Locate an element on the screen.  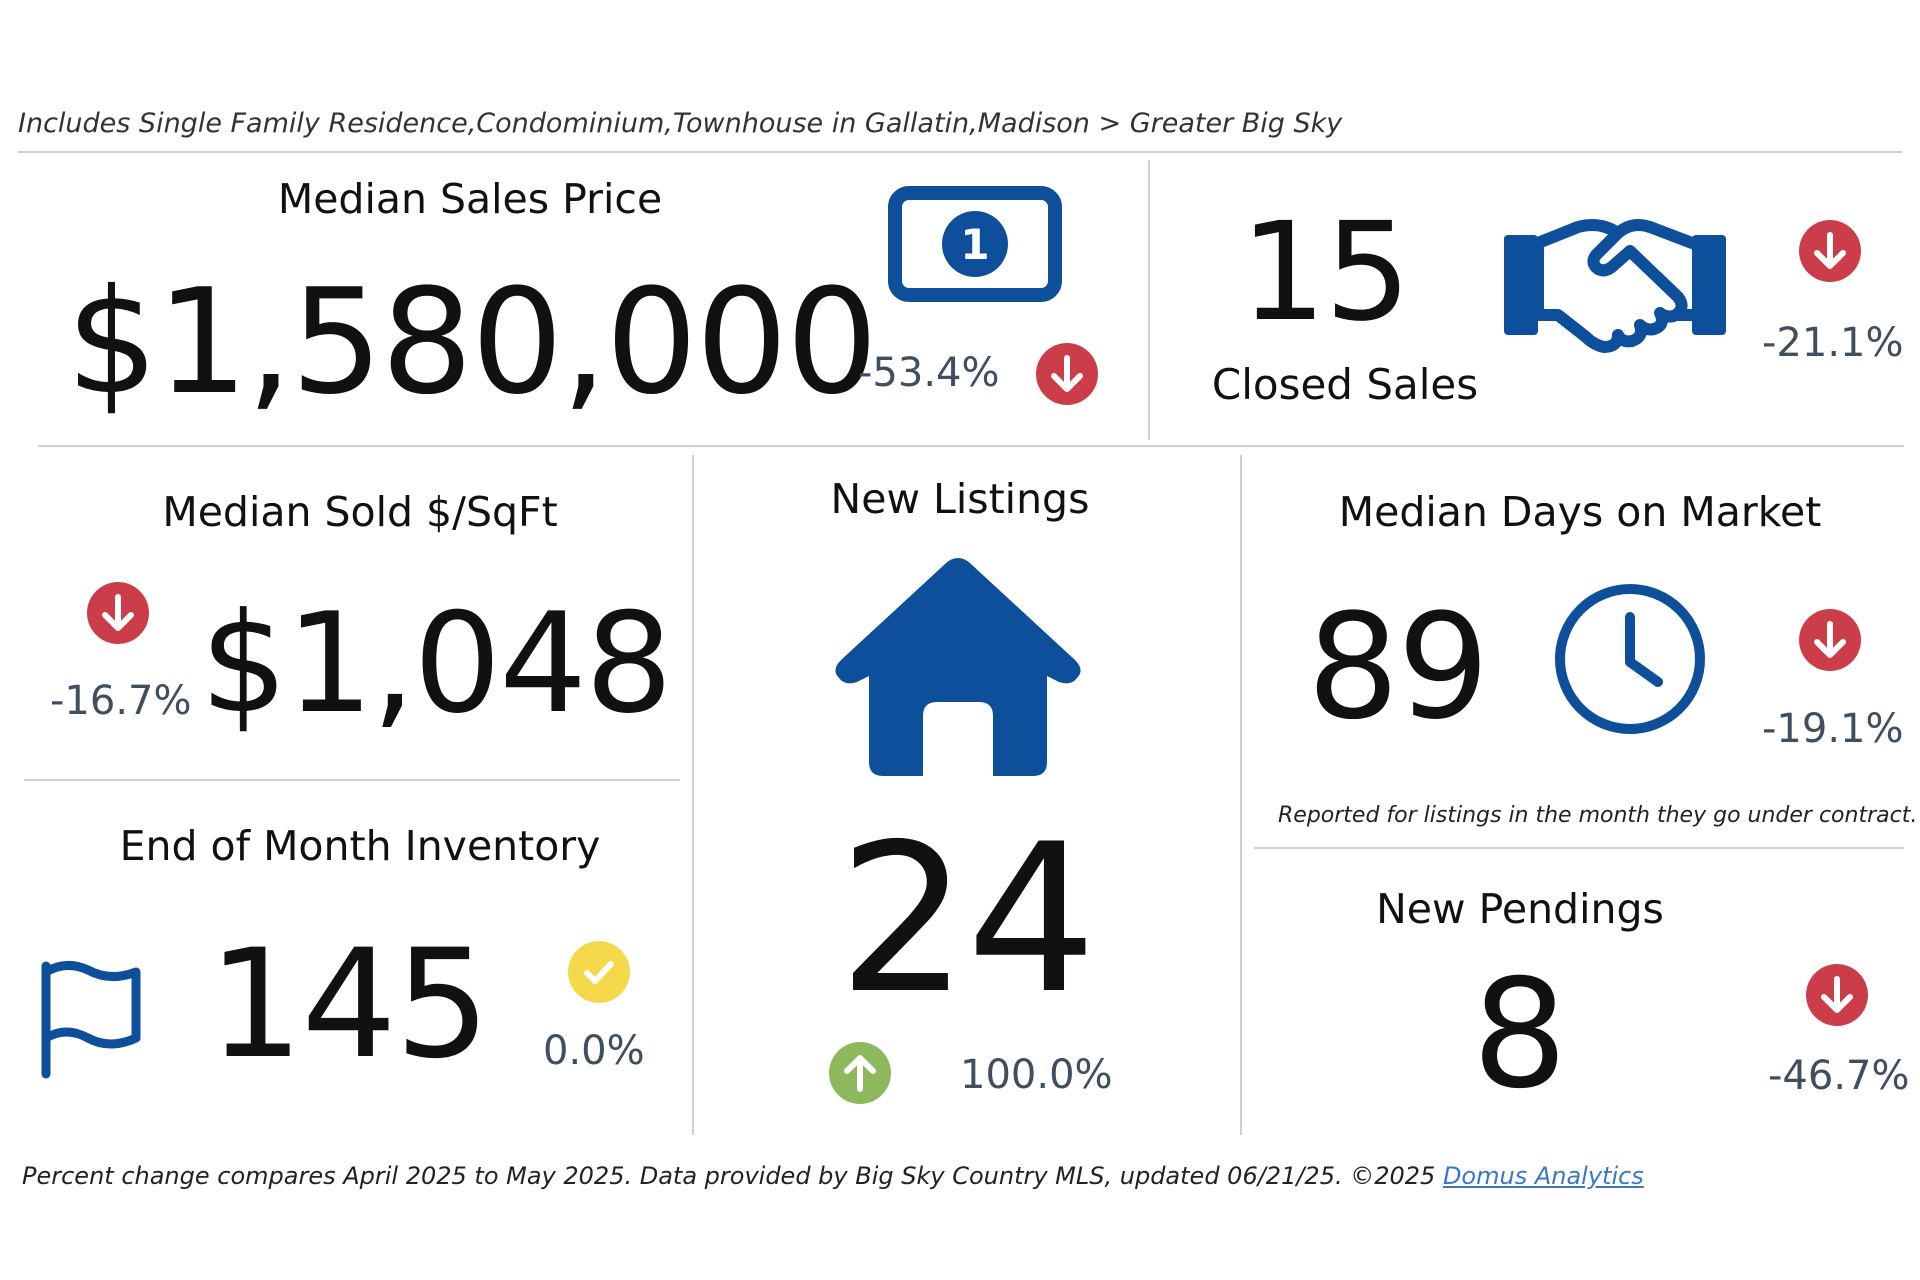
median-dom-value: 89 is located at coordinates (1398, 667).